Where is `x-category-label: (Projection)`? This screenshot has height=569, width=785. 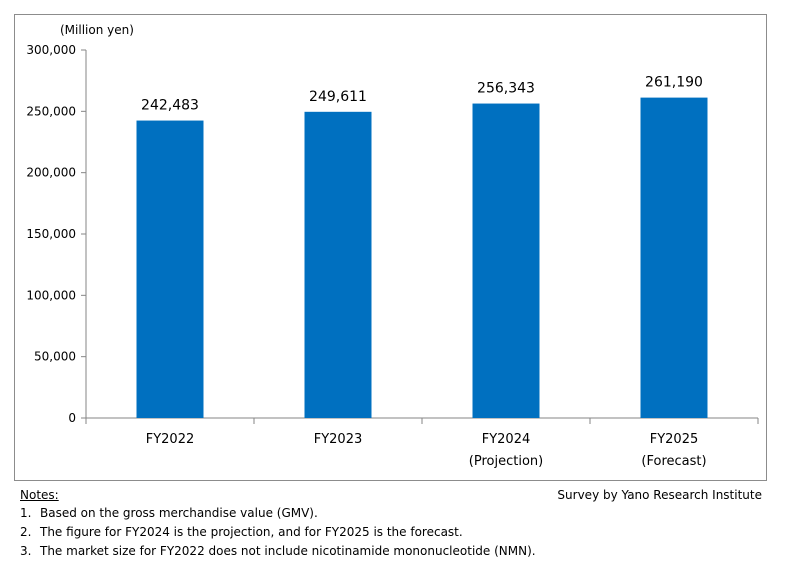
x-category-label: (Projection) is located at coordinates (506, 461).